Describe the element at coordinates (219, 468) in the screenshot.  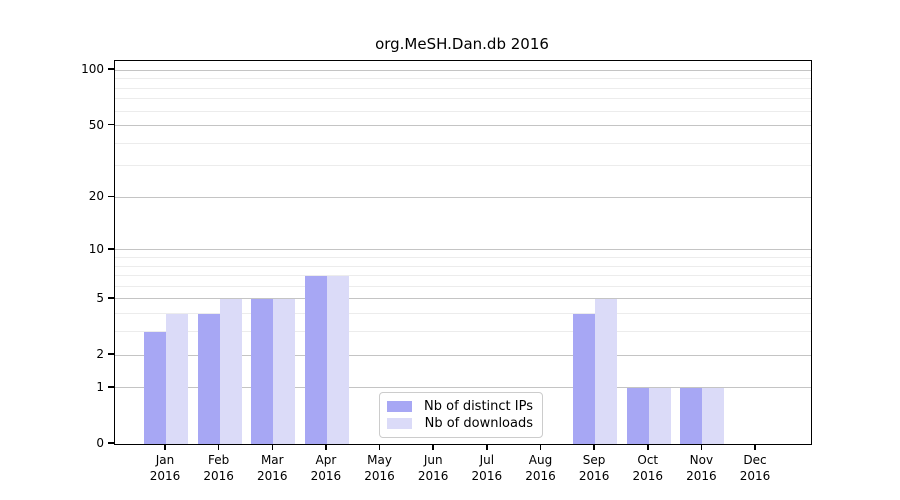
I see `x-tick-label: Feb 2016` at that location.